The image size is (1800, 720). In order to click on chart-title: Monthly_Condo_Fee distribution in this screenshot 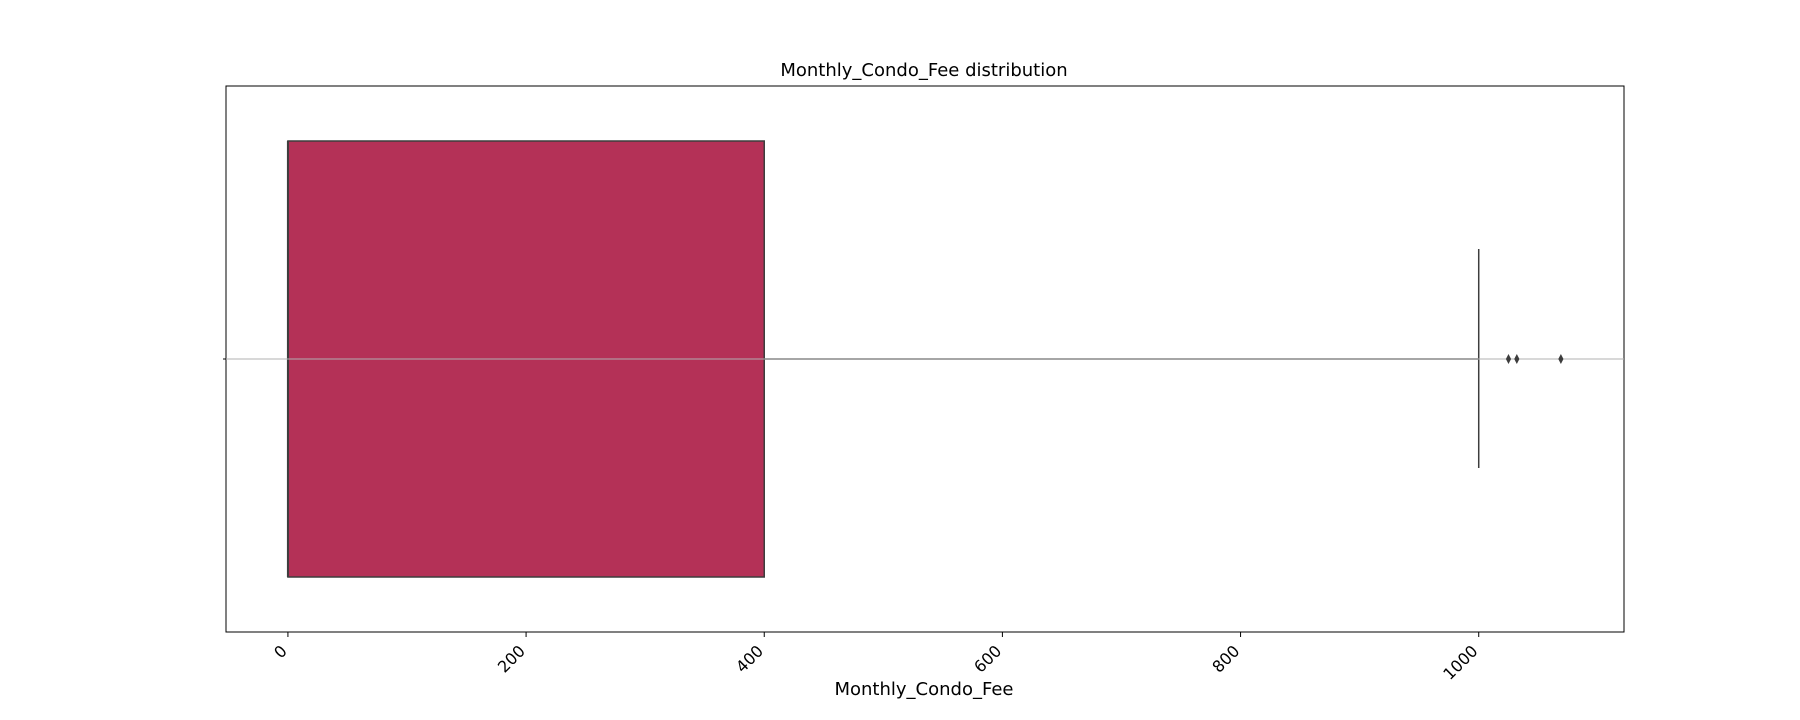, I will do `click(923, 70)`.